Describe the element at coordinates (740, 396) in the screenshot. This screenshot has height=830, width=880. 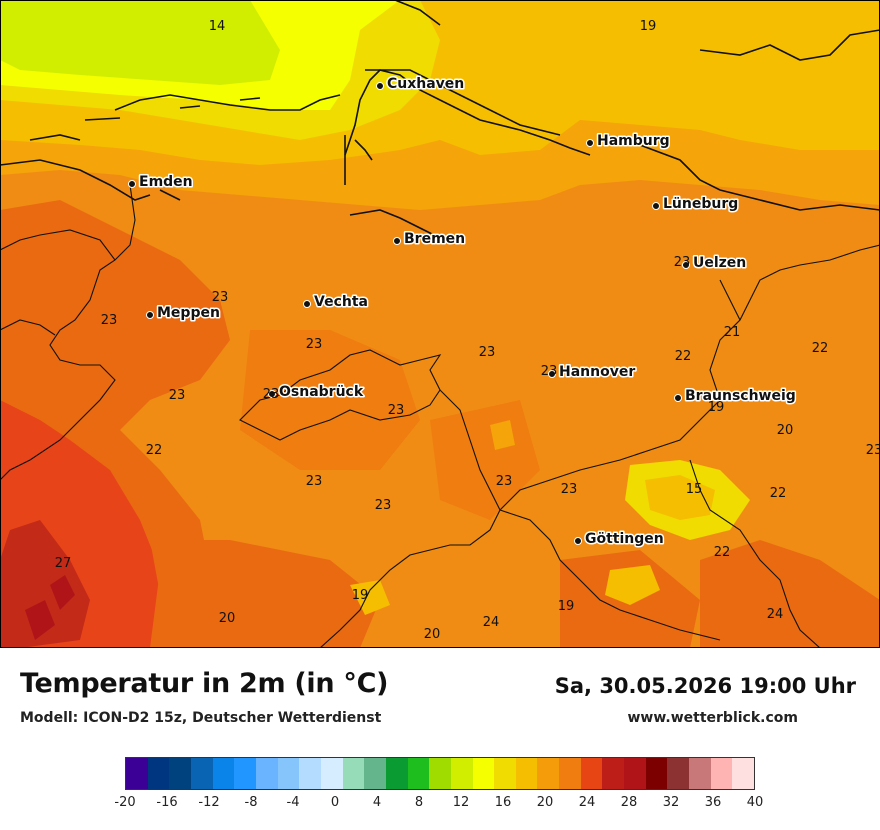
I see `city-label: Braunschweig` at that location.